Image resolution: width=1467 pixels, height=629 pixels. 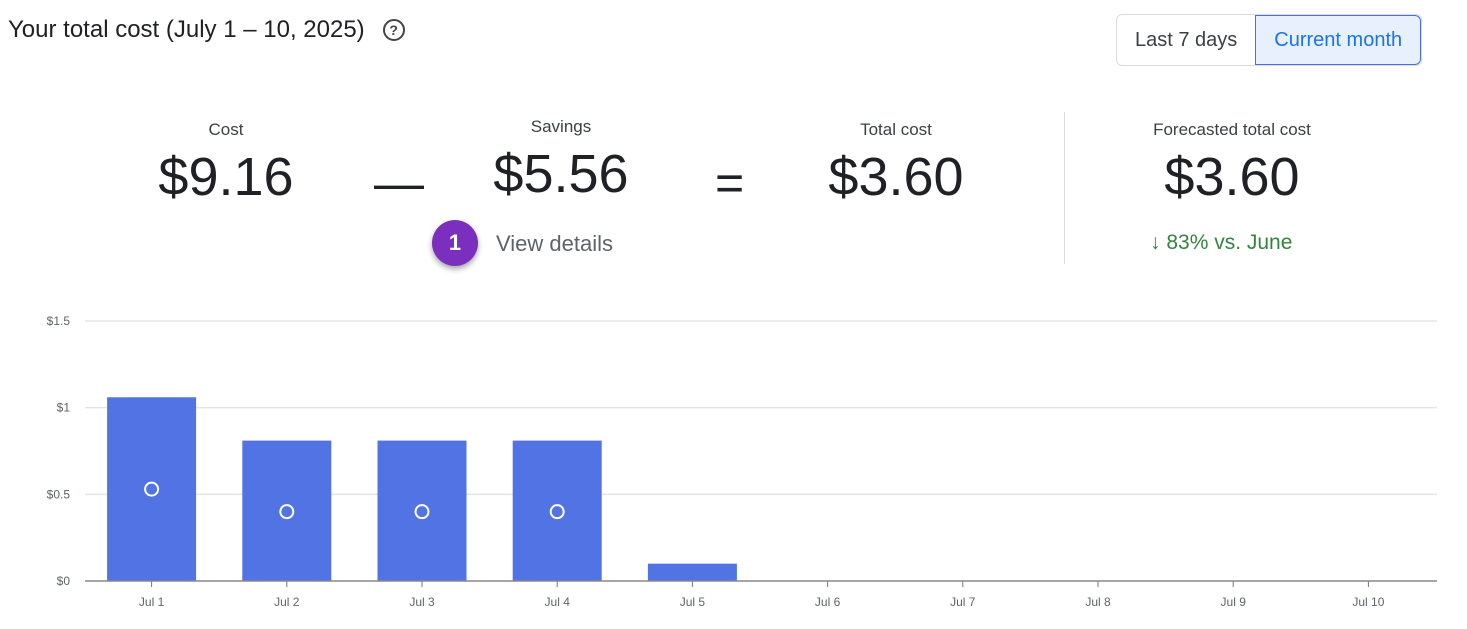 What do you see at coordinates (226, 129) in the screenshot?
I see `cost-label: Cost` at bounding box center [226, 129].